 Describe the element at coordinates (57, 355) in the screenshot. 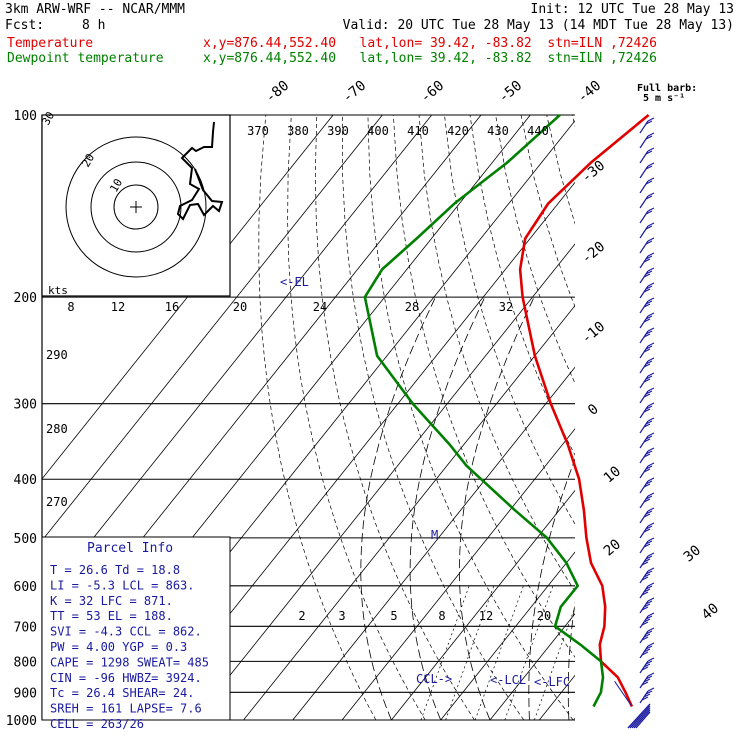

I see `theta-low-label: 290` at that location.